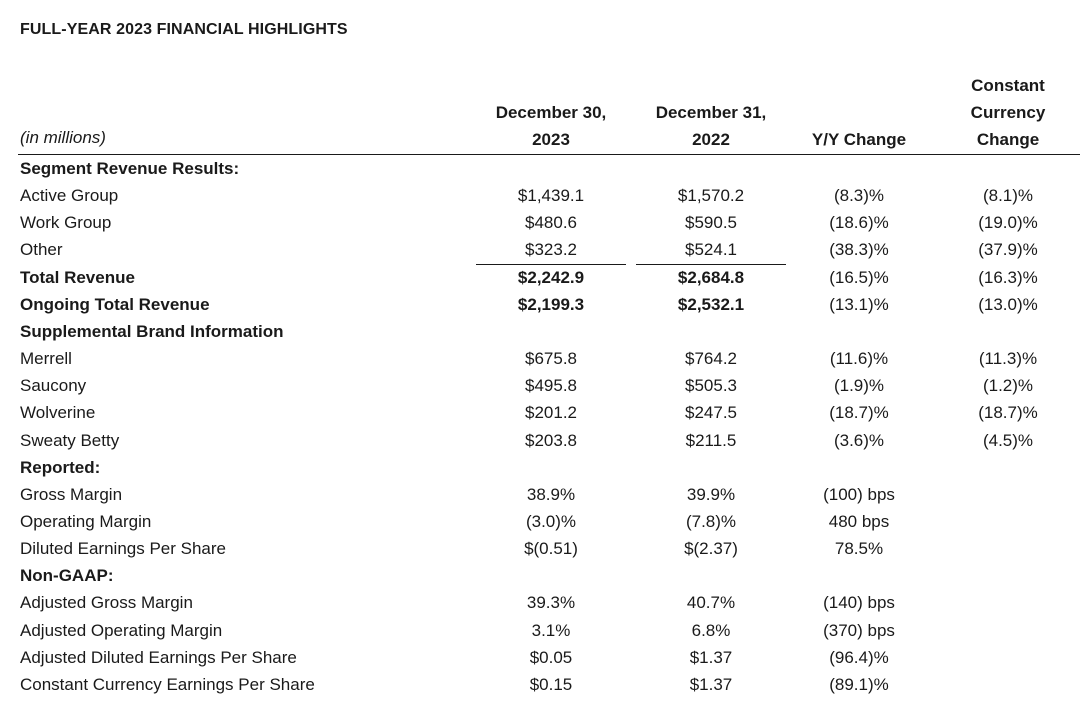  Describe the element at coordinates (551, 139) in the screenshot. I see `header-dec-2023-line2: 2023` at that location.